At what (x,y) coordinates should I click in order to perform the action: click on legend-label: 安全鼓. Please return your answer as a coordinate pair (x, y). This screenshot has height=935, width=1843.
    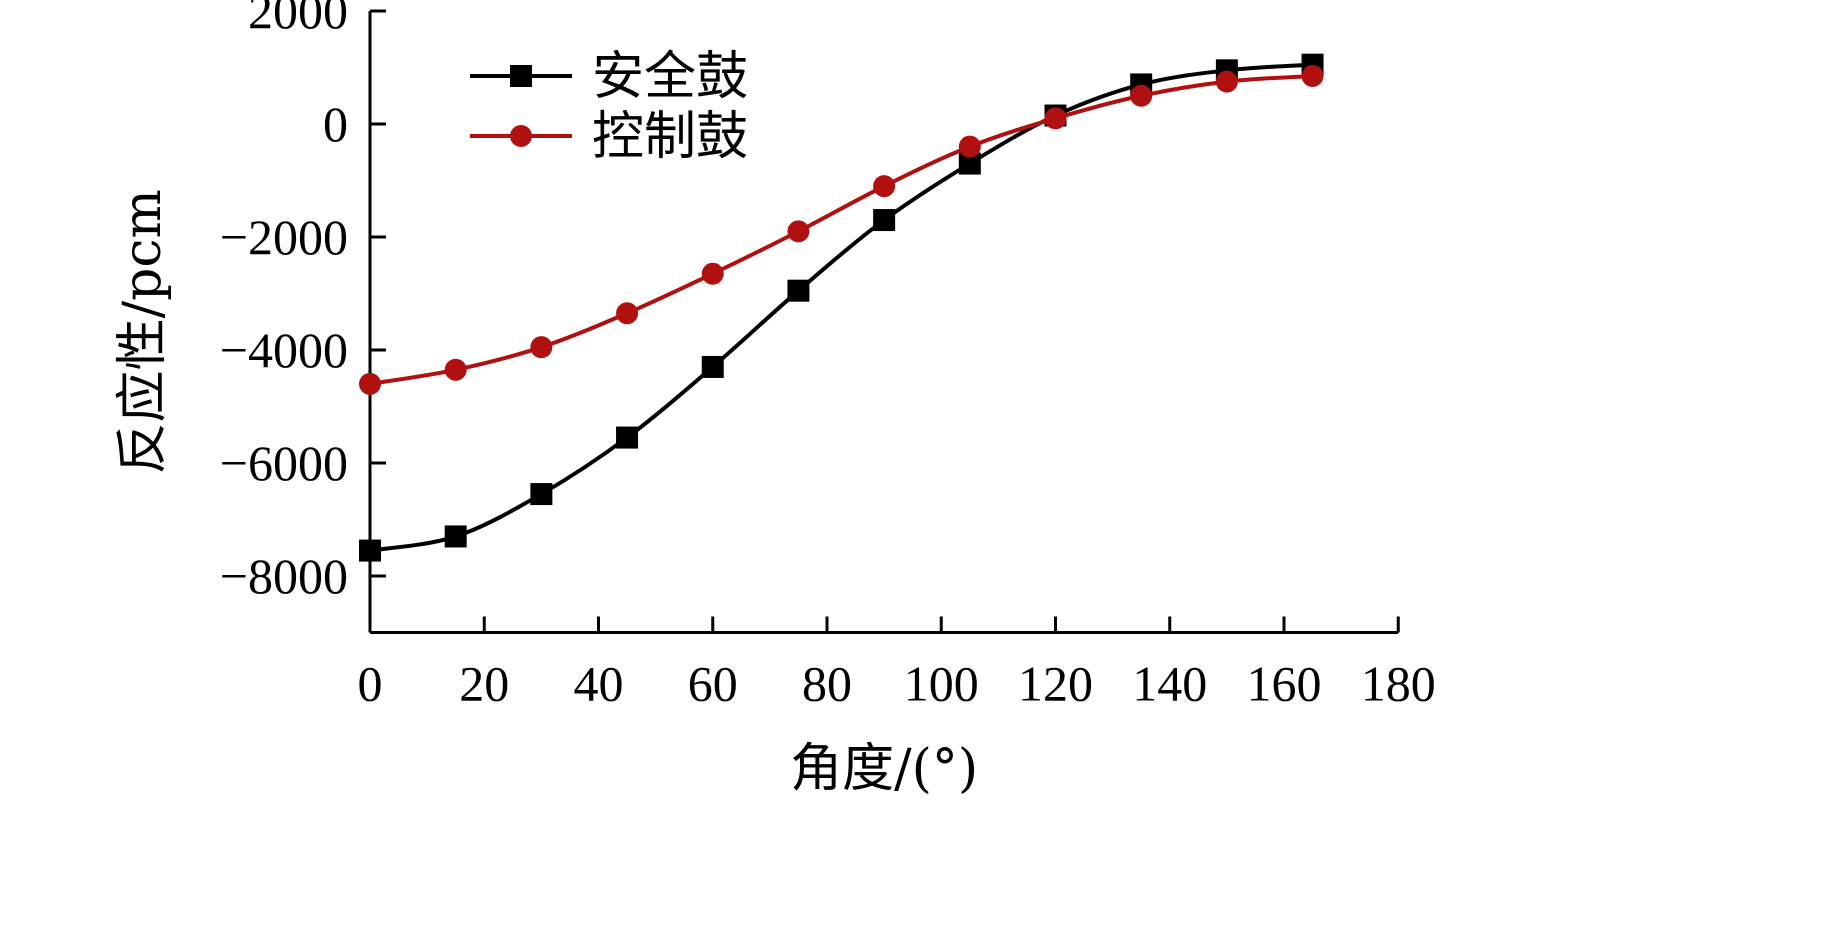
    Looking at the image, I should click on (670, 77).